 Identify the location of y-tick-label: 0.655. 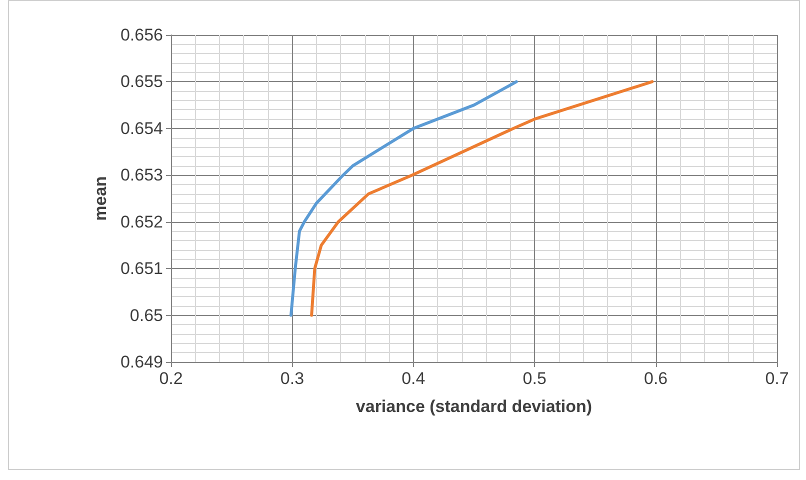
(141, 82).